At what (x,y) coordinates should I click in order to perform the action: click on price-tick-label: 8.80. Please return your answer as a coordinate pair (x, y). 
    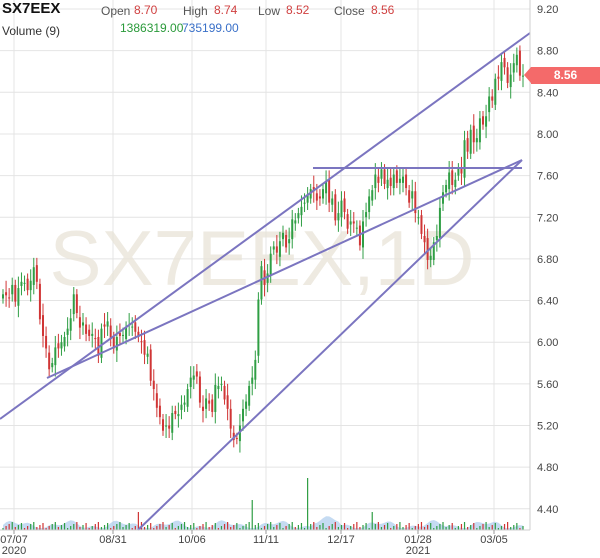
    Looking at the image, I should click on (547, 52).